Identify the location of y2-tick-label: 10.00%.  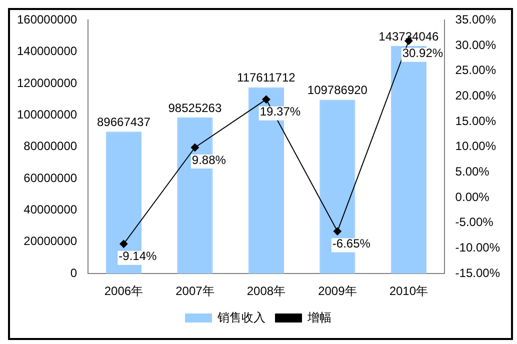
(475, 146).